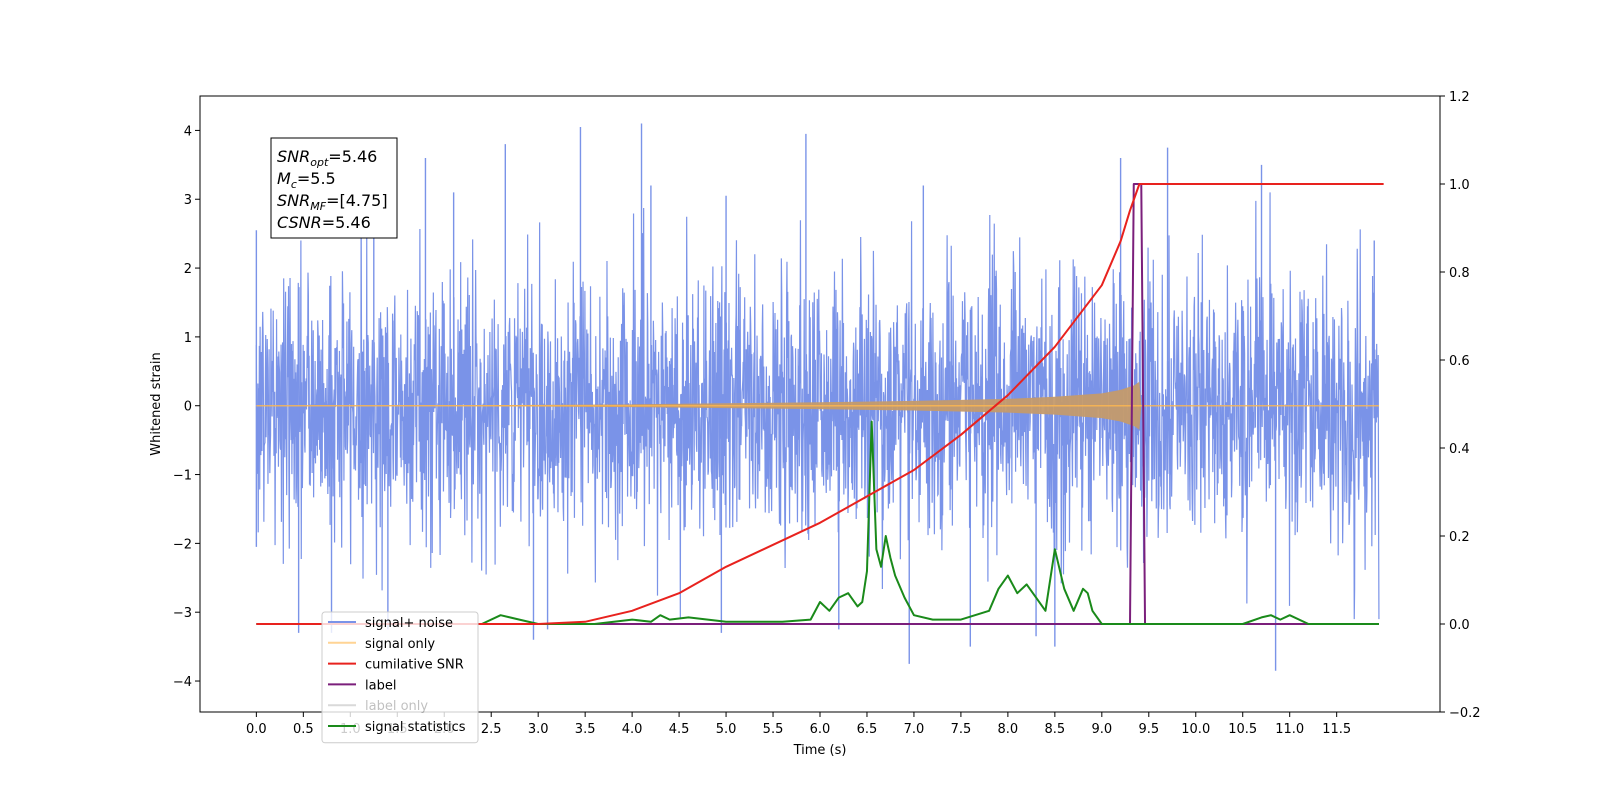 The image size is (1600, 800). Describe the element at coordinates (585, 729) in the screenshot. I see `x-tick-label-7: 3.5` at that location.